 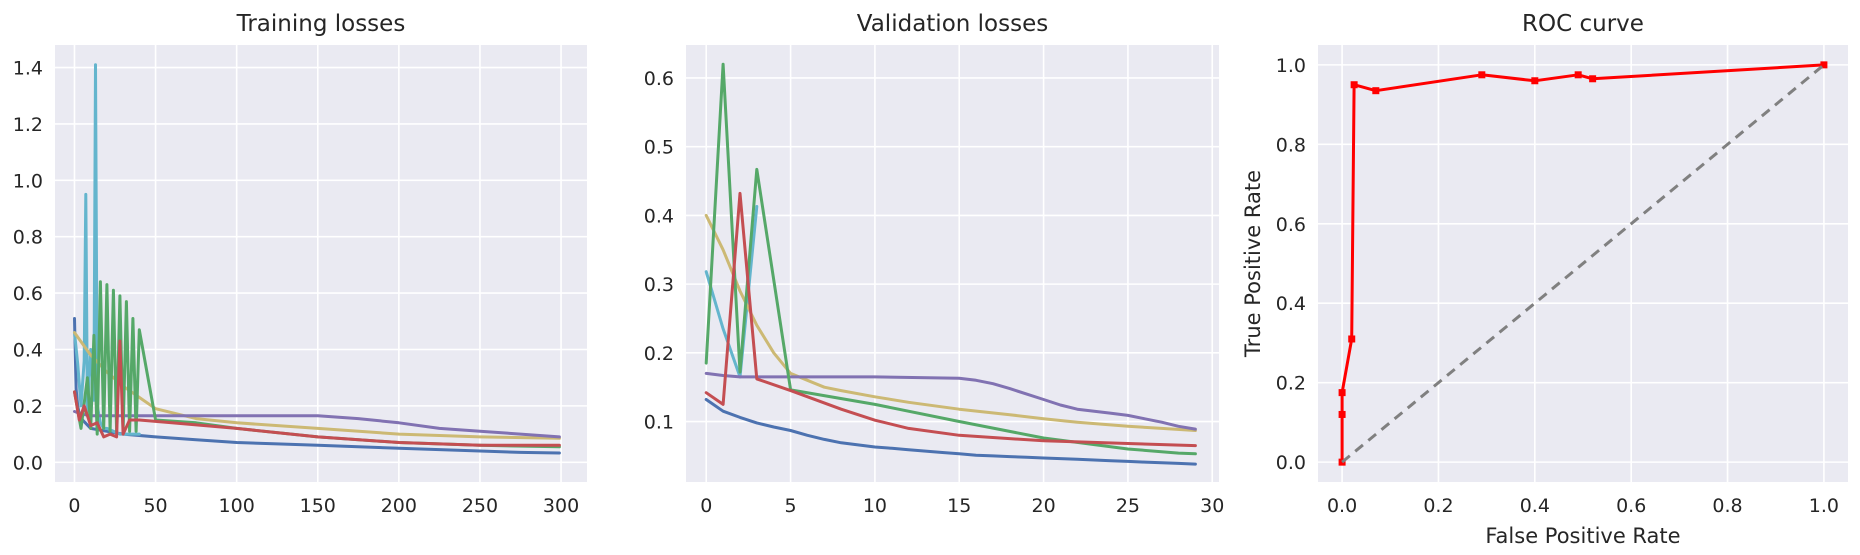 I want to click on validation-losses-ytick-label: 0.4, so click(x=659, y=216).